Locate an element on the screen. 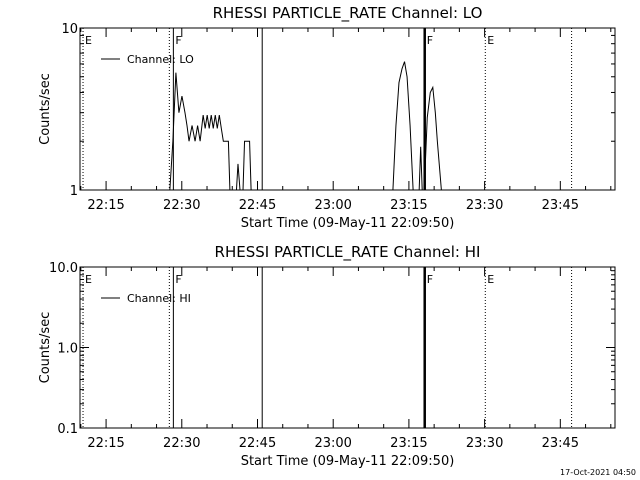 Image resolution: width=640 pixels, height=480 pixels. footer-date: 17-Oct-2021 04:50 is located at coordinates (598, 472).